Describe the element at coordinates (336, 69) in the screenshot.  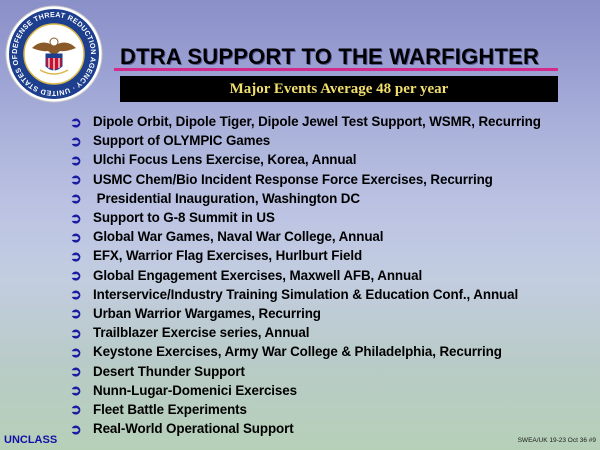
I see `title-rule` at that location.